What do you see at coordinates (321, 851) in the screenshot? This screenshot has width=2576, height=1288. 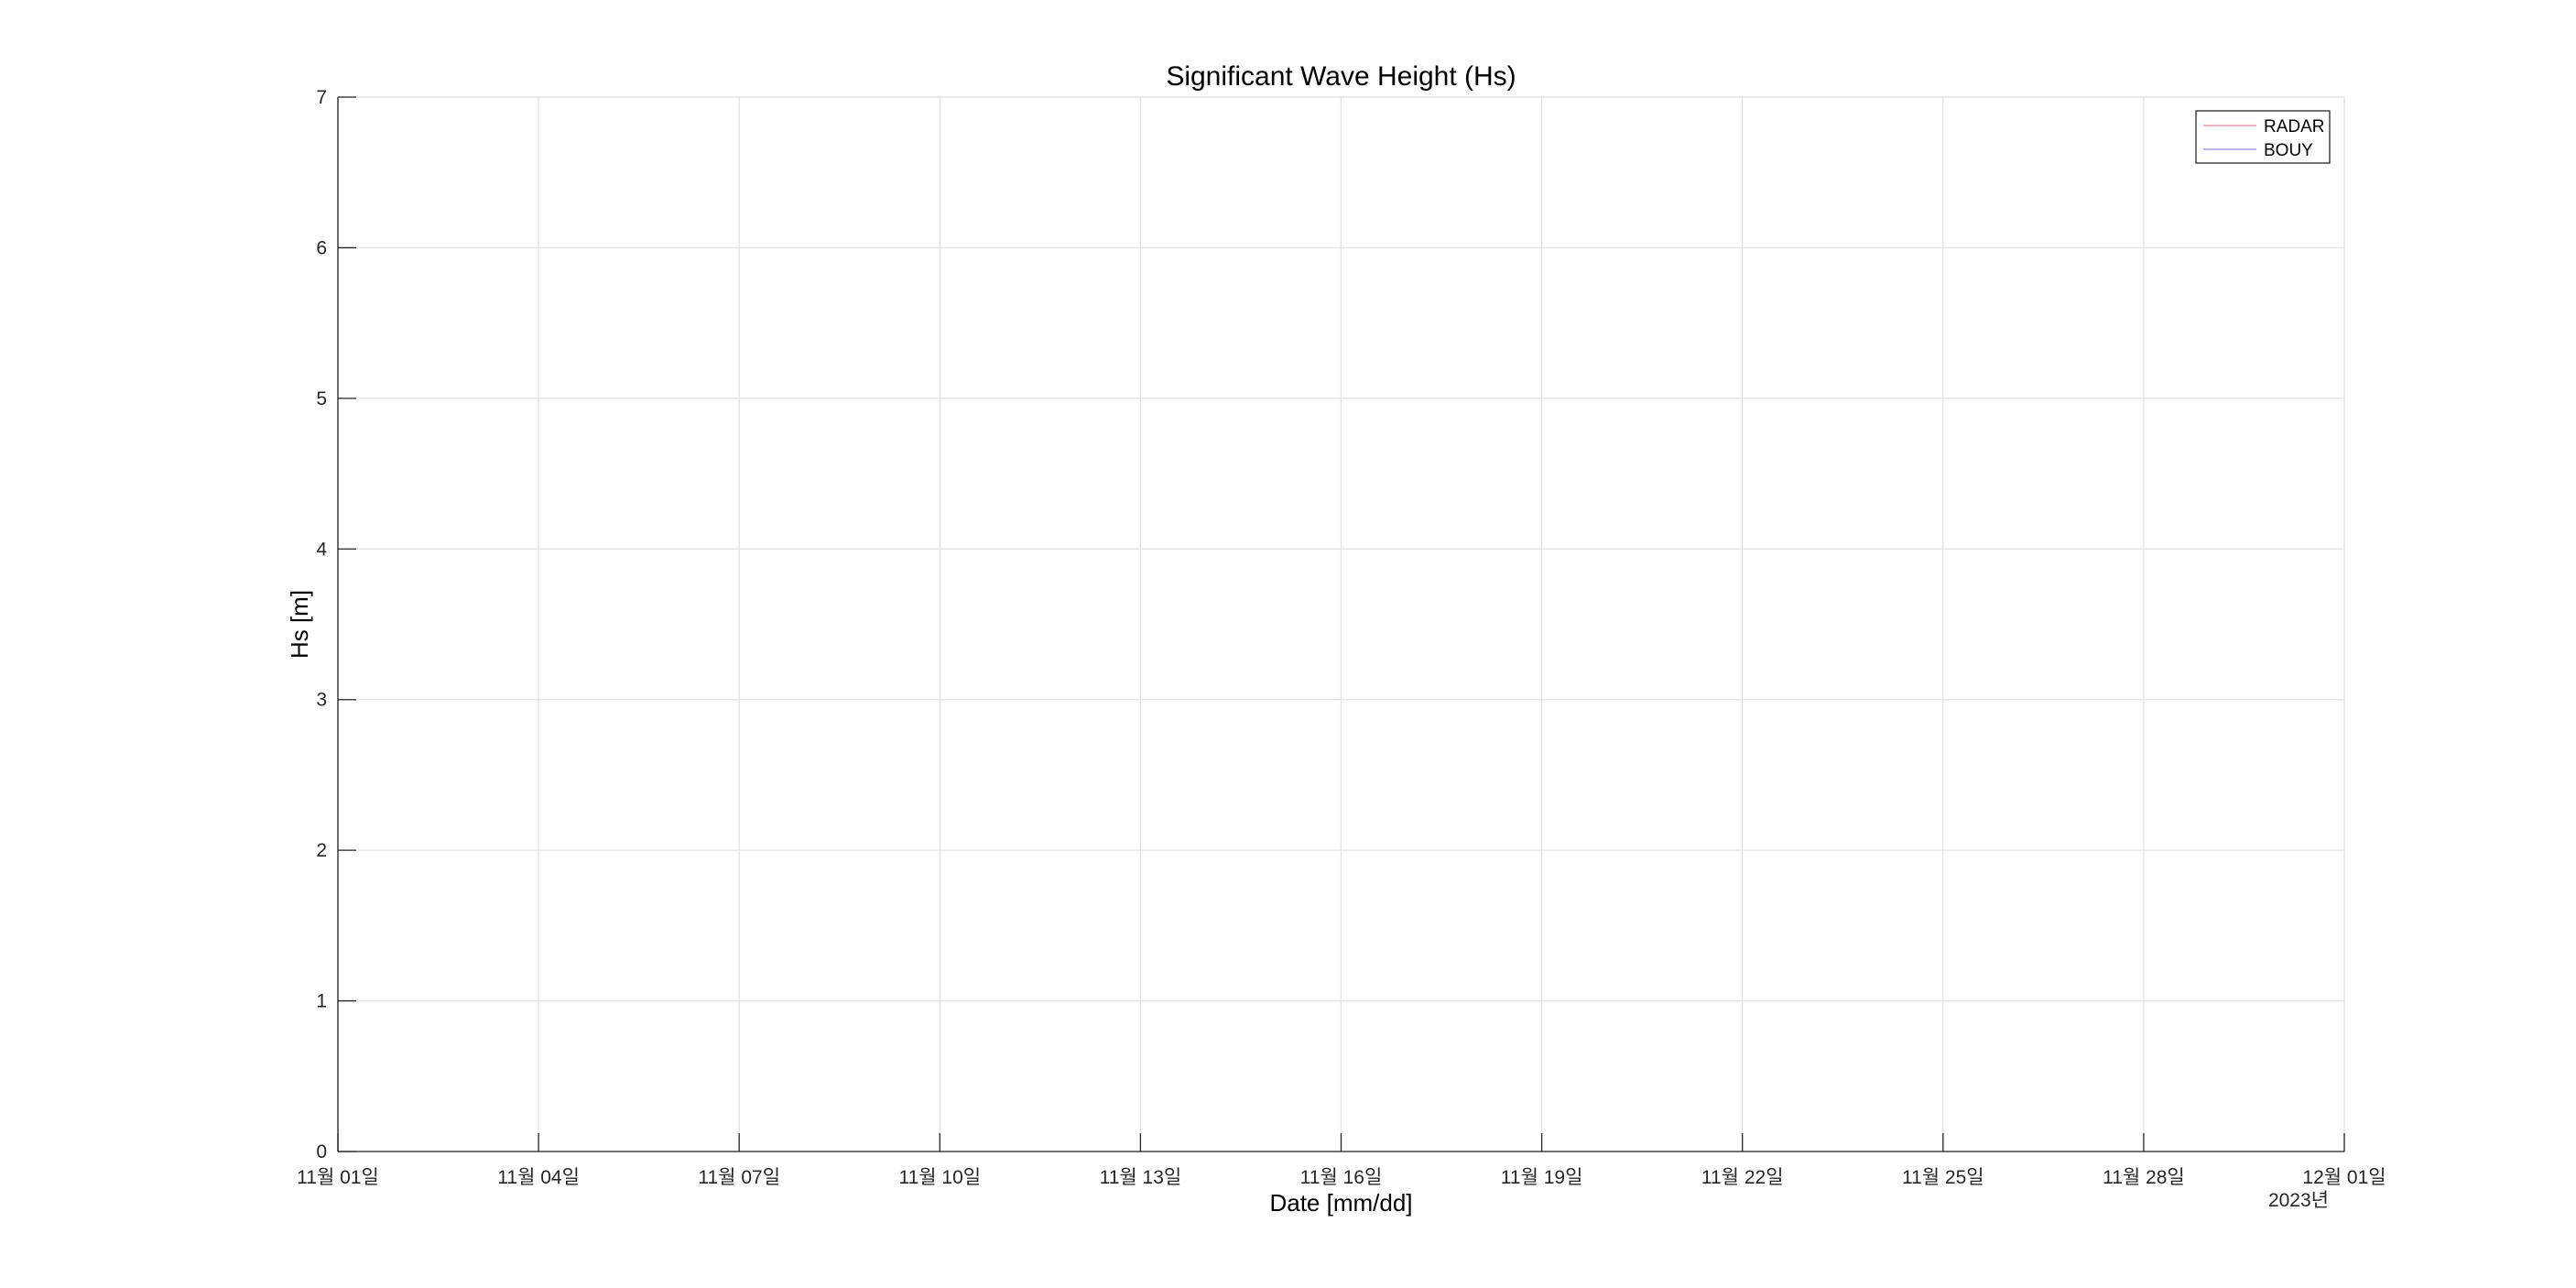 I see `y-tick-label: 2` at bounding box center [321, 851].